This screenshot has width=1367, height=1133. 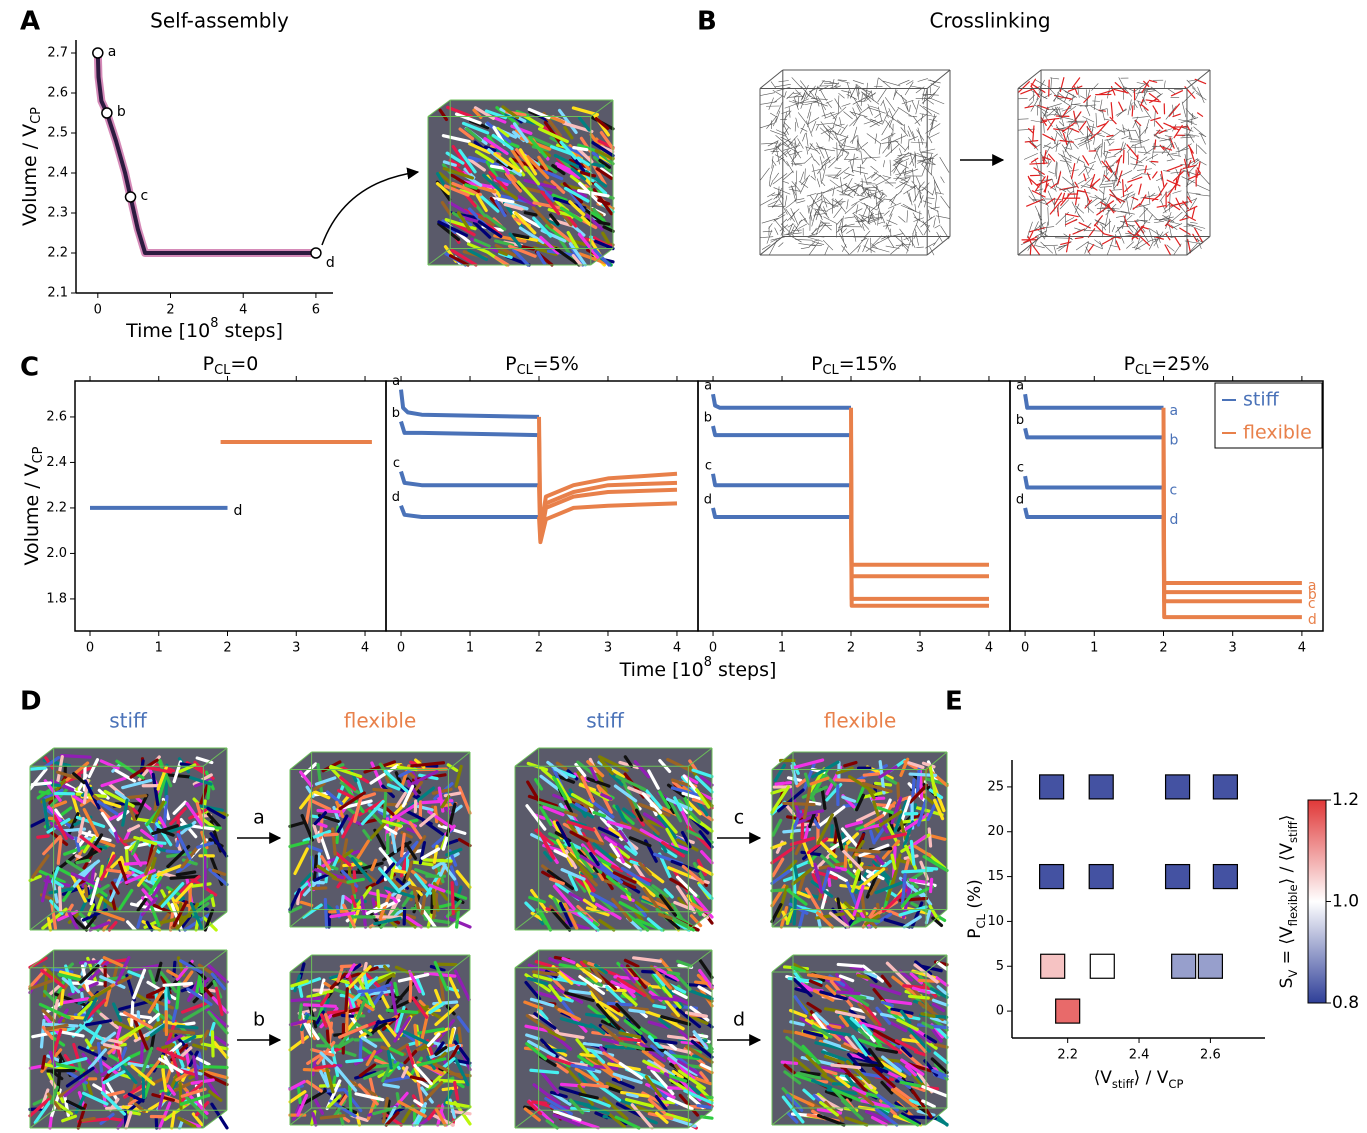 I want to click on x-tick-label: 6, so click(x=316, y=310).